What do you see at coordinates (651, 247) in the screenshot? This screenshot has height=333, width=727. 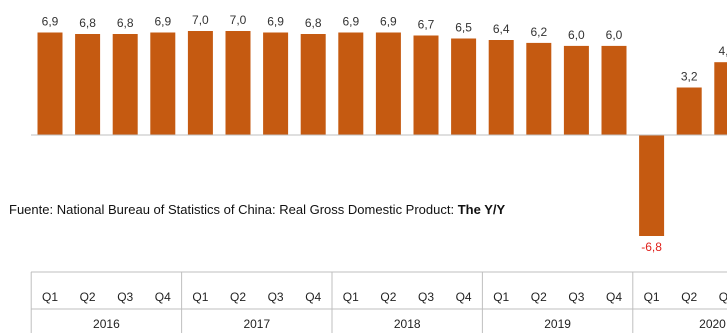 I see `data-label: -6,8` at bounding box center [651, 247].